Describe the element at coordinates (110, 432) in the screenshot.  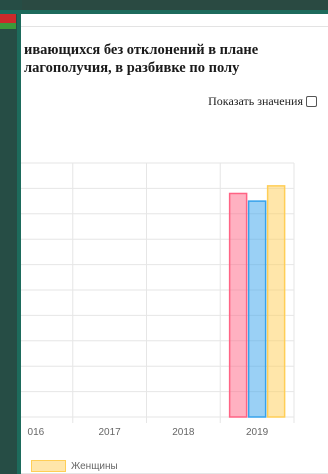
I see `x-tick-label: 2017` at that location.